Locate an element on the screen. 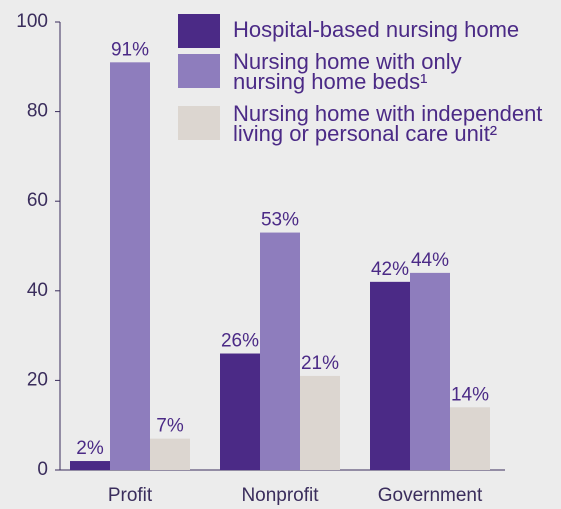  y-tick-label: 60 is located at coordinates (37, 200).